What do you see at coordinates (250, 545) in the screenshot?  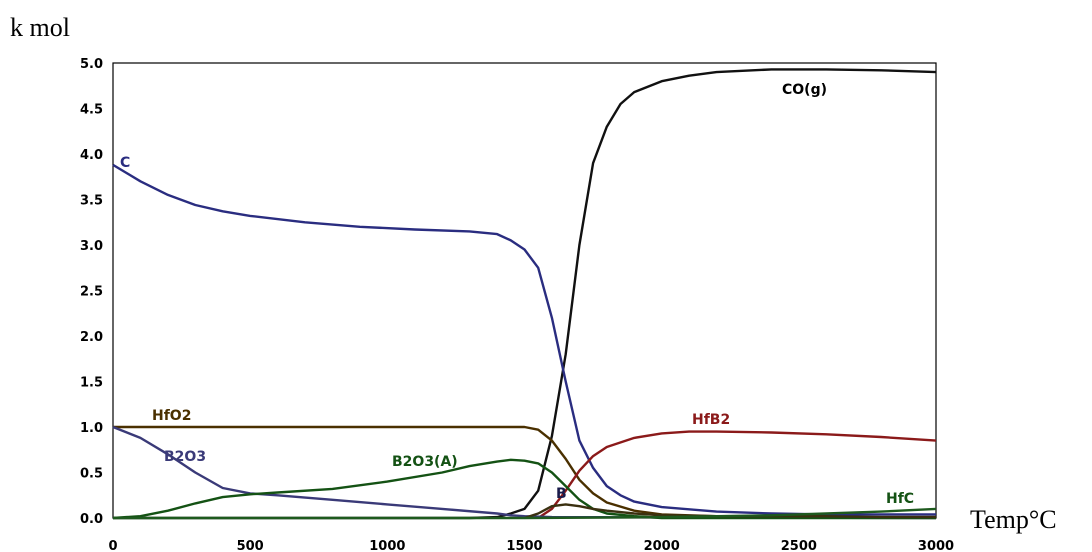 I see `x-tick-label: 500` at bounding box center [250, 545].